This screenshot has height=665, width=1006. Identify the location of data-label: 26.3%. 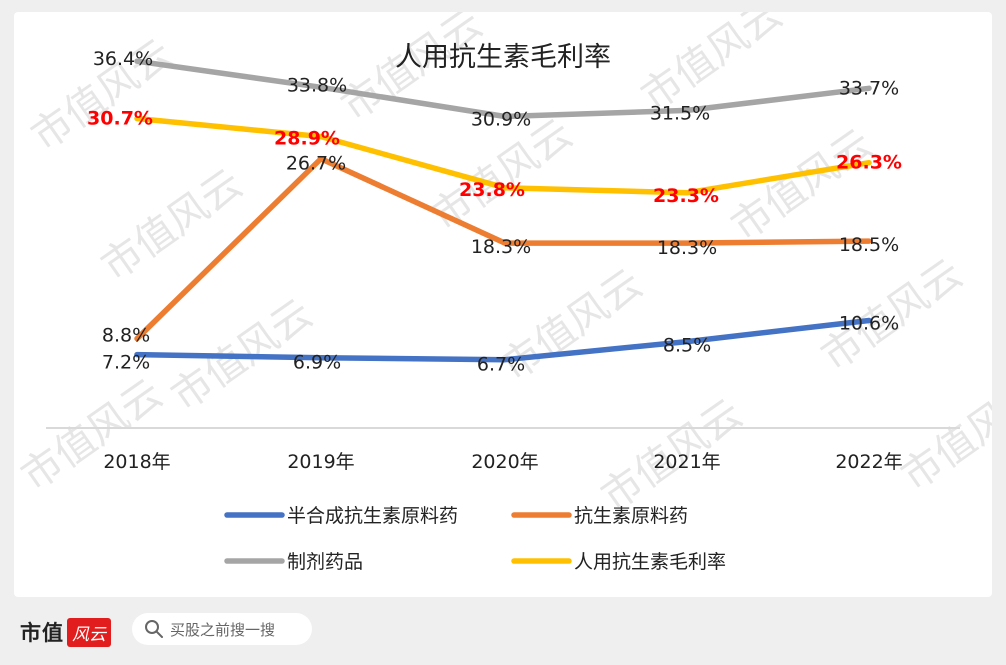
(869, 163).